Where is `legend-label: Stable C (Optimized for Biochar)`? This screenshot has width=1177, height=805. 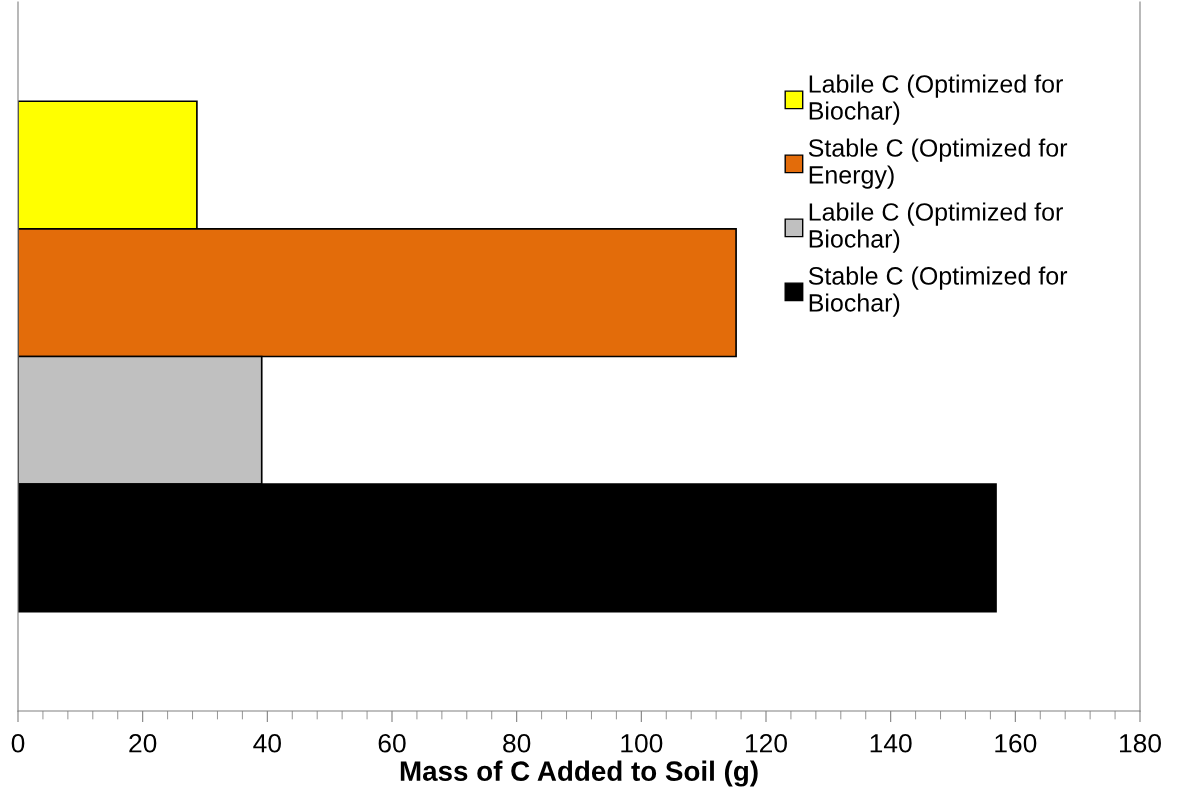 legend-label: Stable C (Optimized for Biochar) is located at coordinates (938, 291).